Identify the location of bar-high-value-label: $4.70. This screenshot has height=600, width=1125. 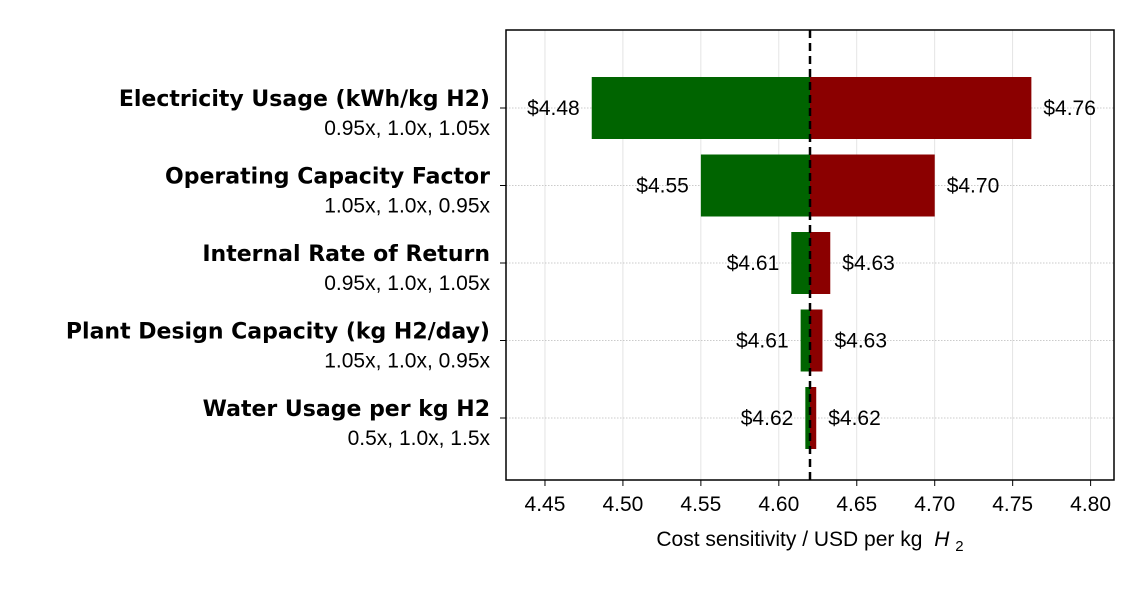
(973, 186).